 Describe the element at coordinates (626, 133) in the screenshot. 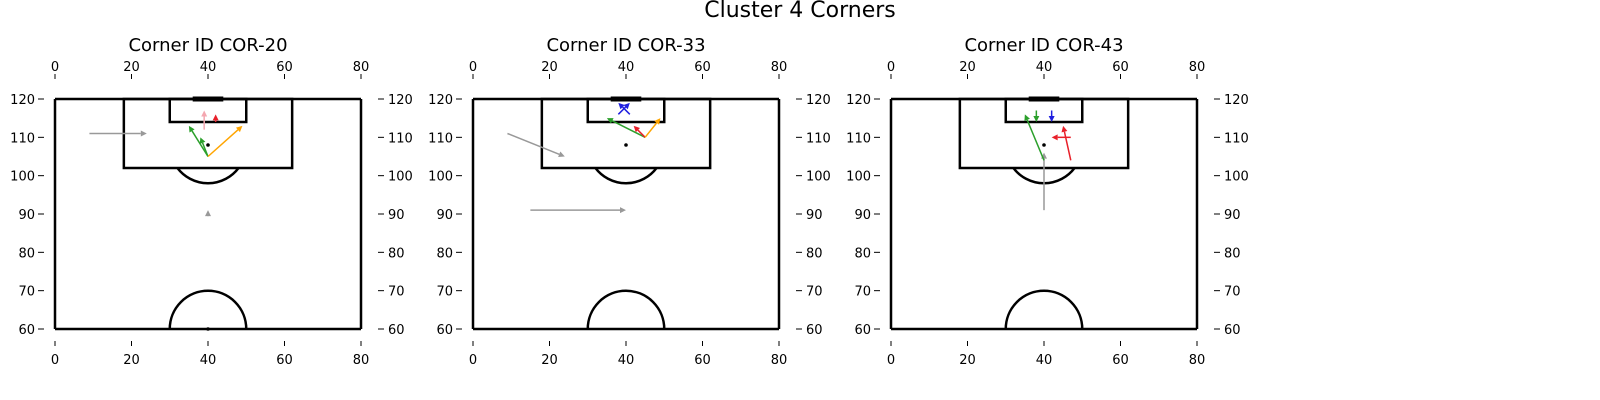

I see `penalty-box` at that location.